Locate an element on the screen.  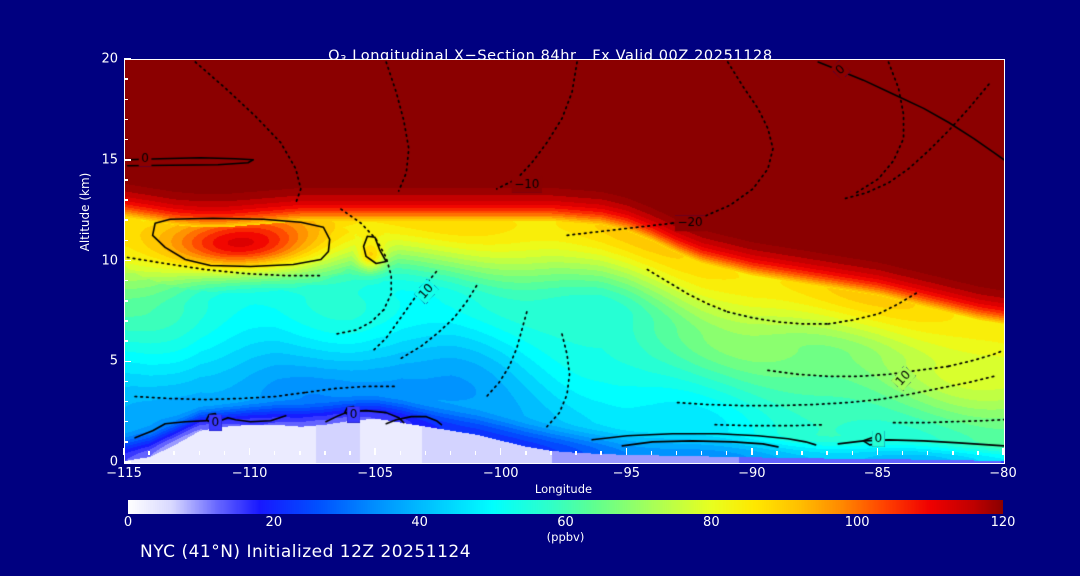
title-species: O is located at coordinates (334, 56).